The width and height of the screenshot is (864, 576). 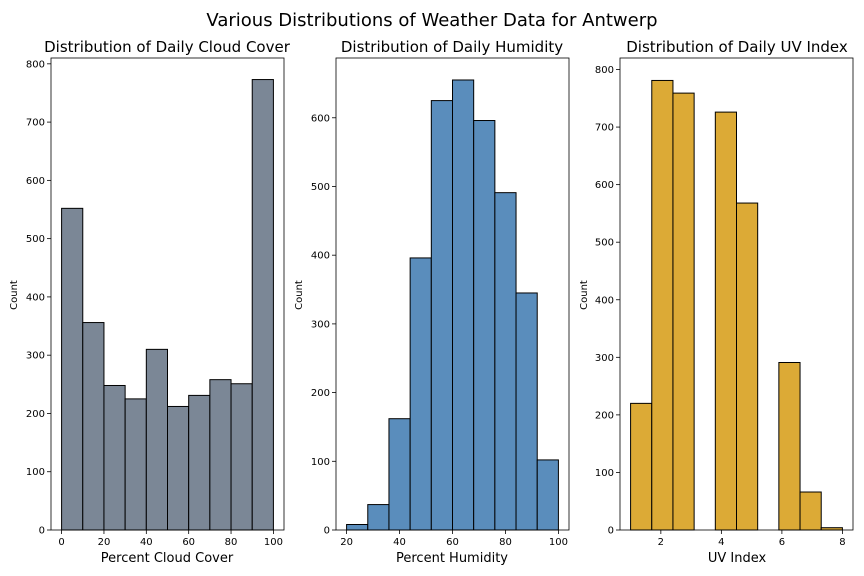 I want to click on x-axis-label: UV Index, so click(x=737, y=558).